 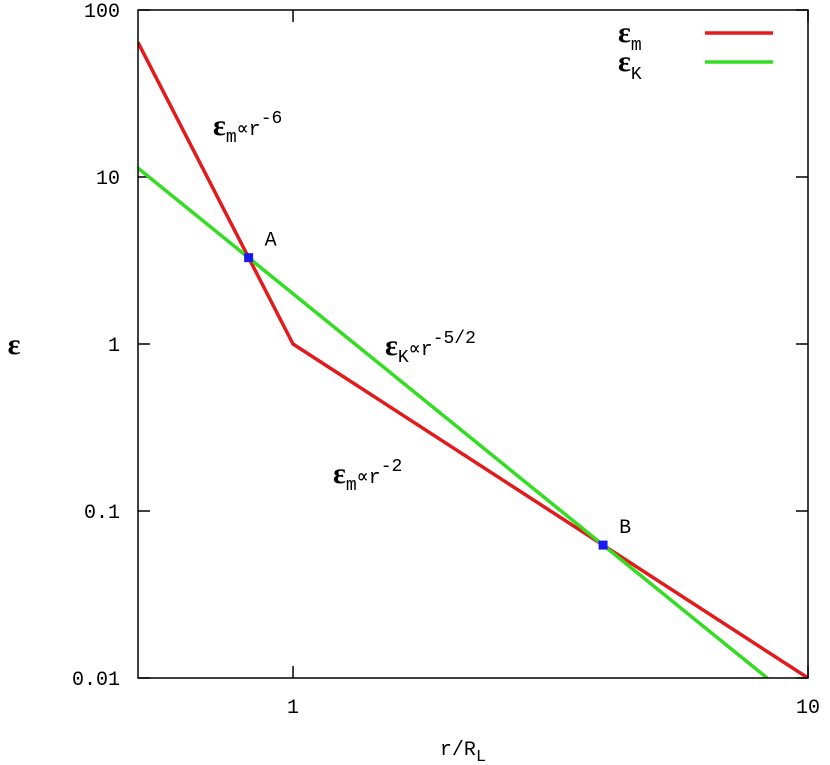 I want to click on annotation: εK∝r-5/2, so click(x=430, y=348).